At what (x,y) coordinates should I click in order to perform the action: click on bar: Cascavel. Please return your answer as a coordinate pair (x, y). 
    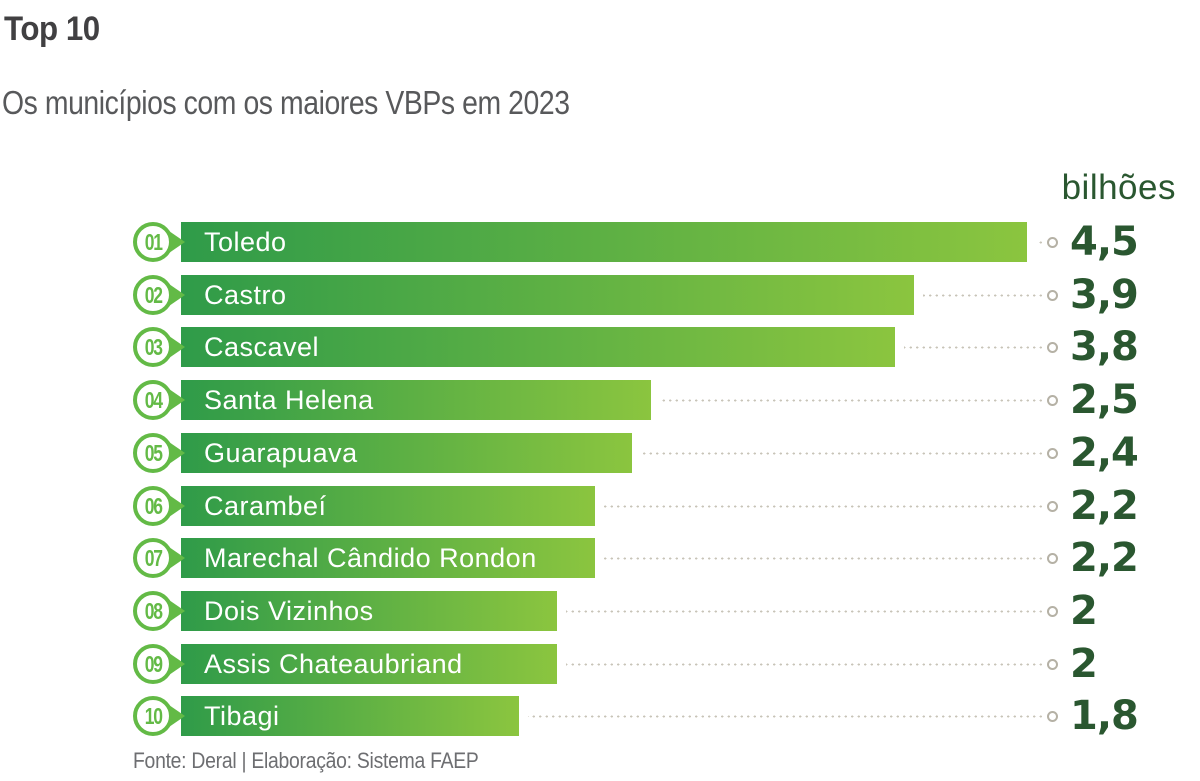
    Looking at the image, I should click on (538, 347).